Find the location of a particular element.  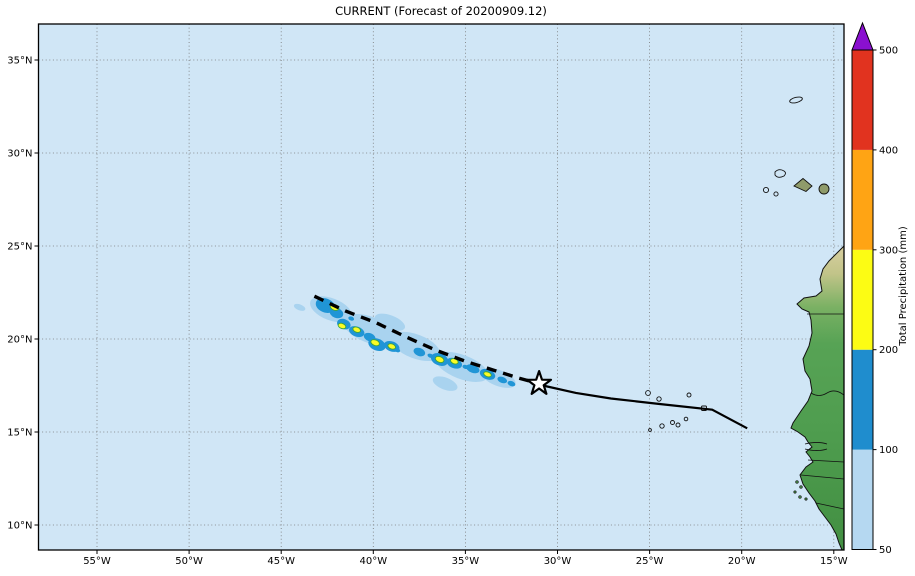

x-tick-label: 40°W is located at coordinates (373, 561).